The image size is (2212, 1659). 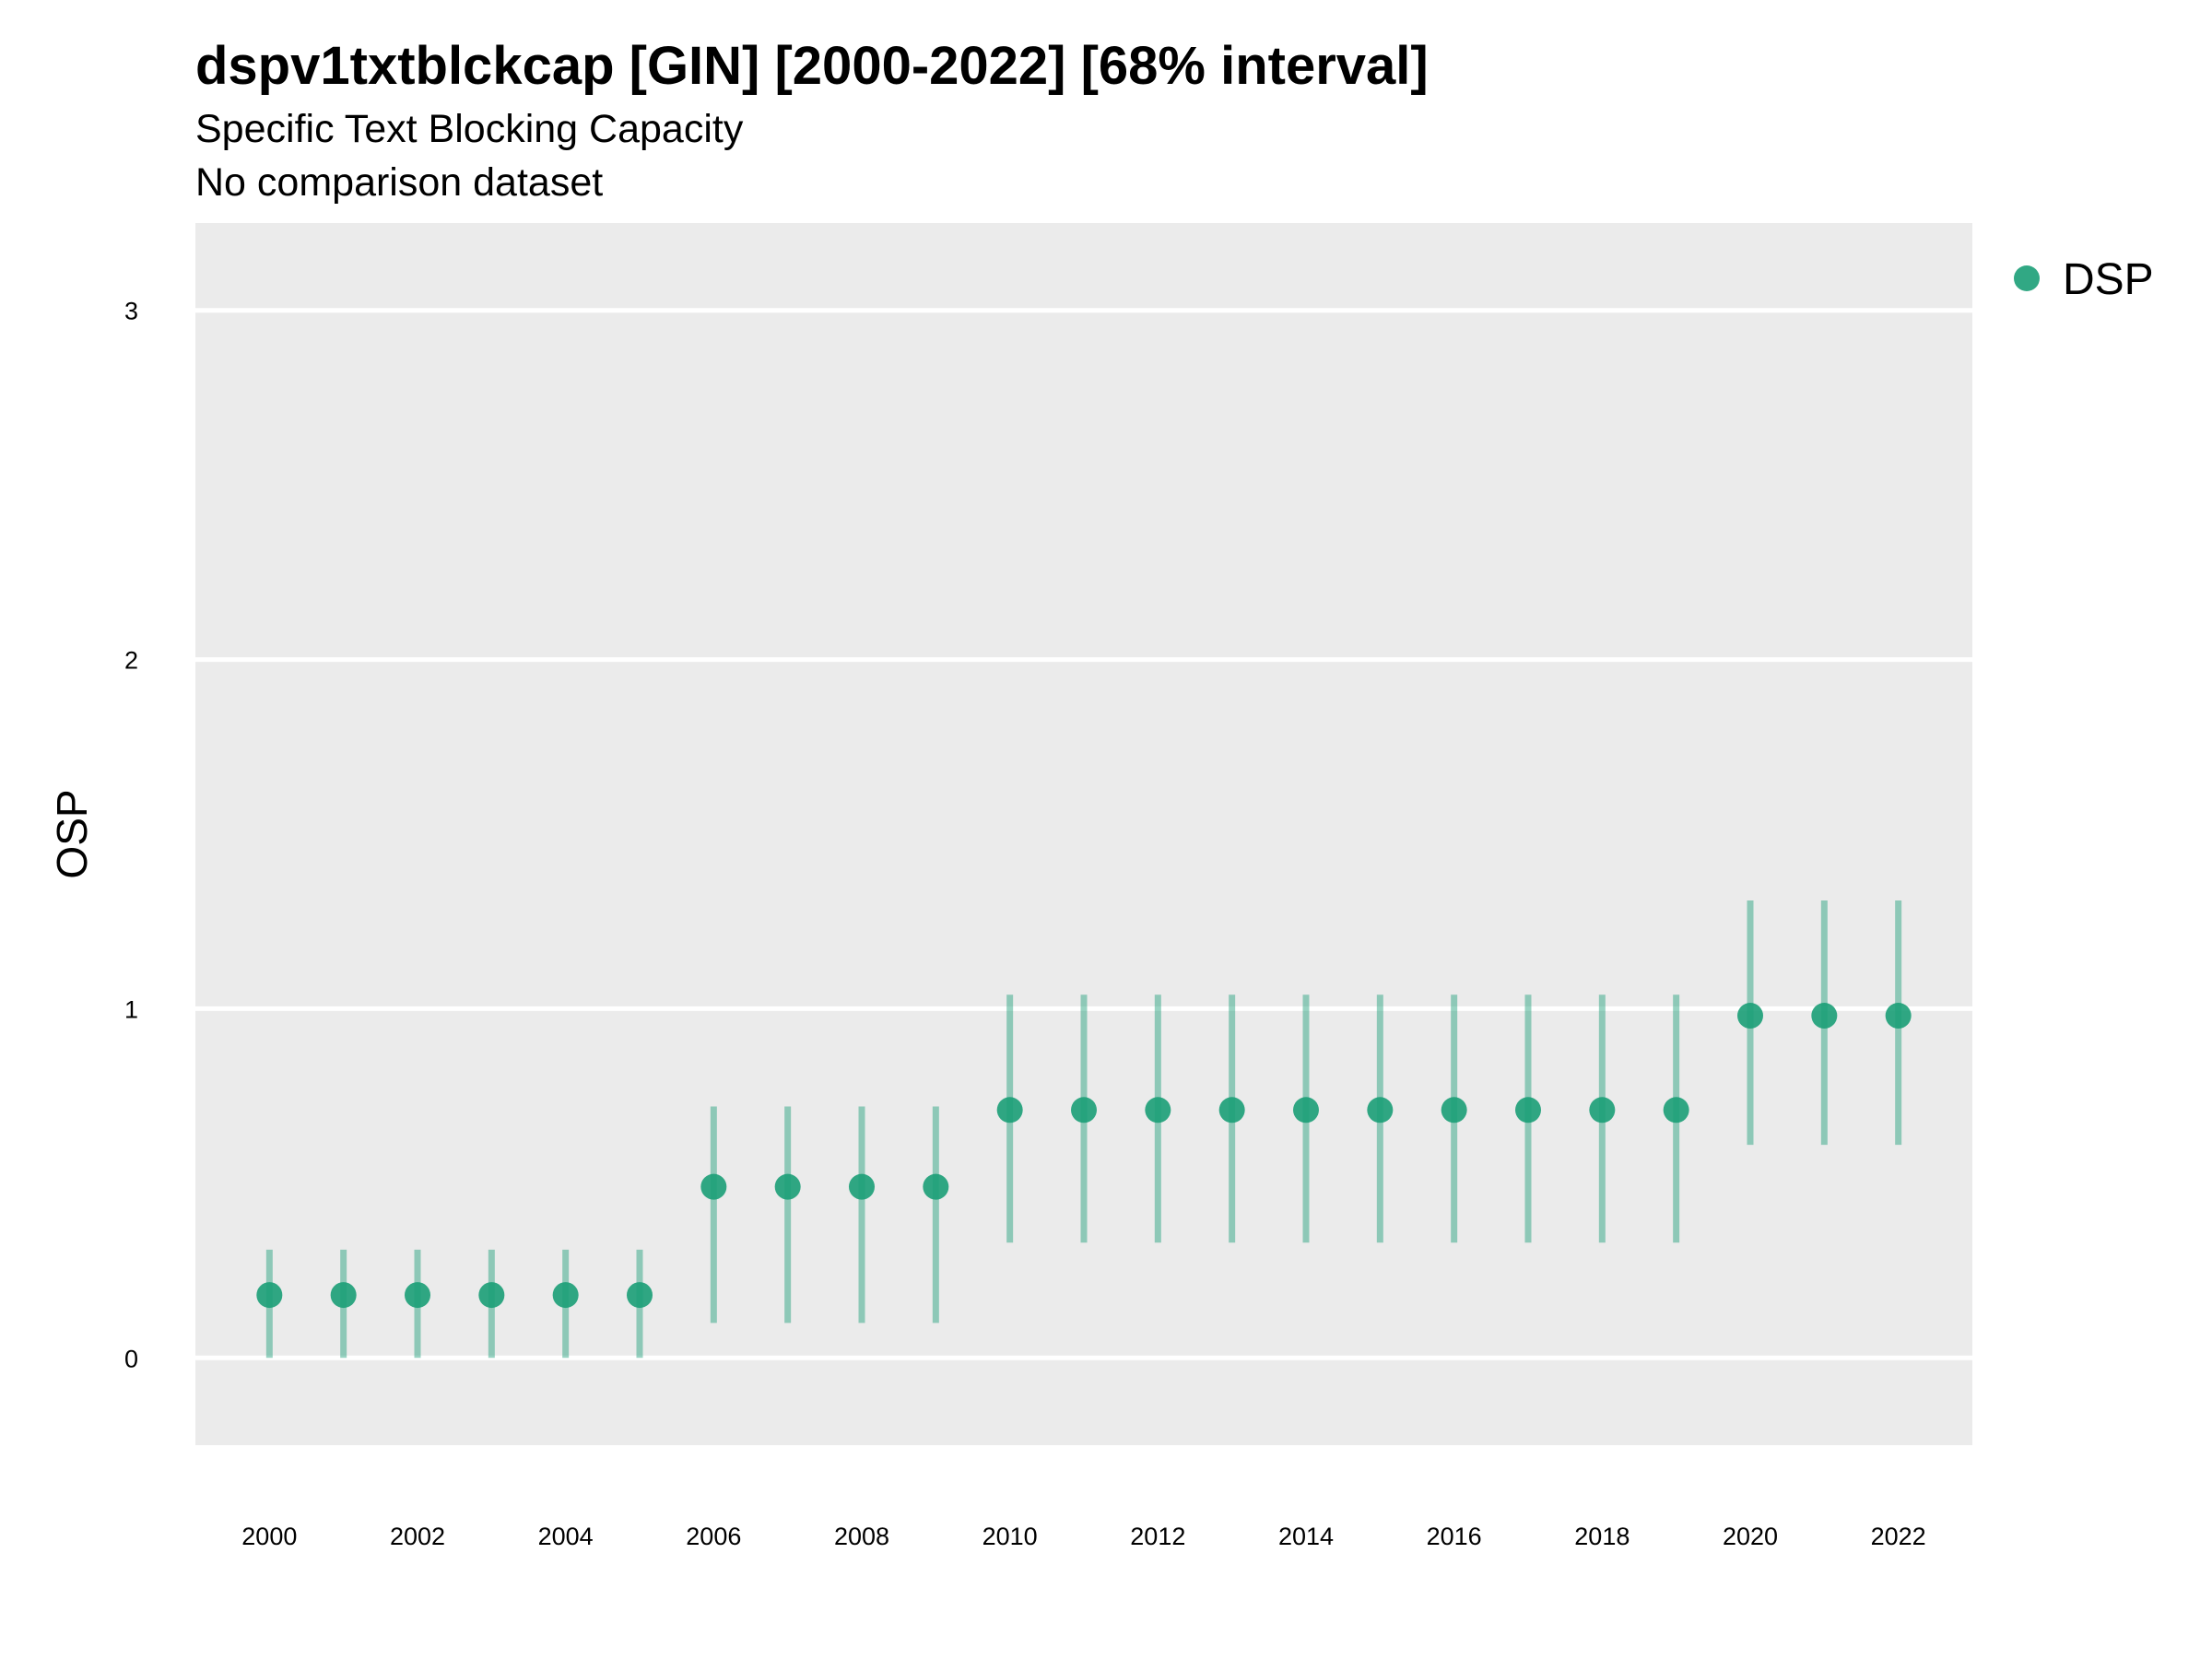 I want to click on estimate-point-2002, so click(x=417, y=1295).